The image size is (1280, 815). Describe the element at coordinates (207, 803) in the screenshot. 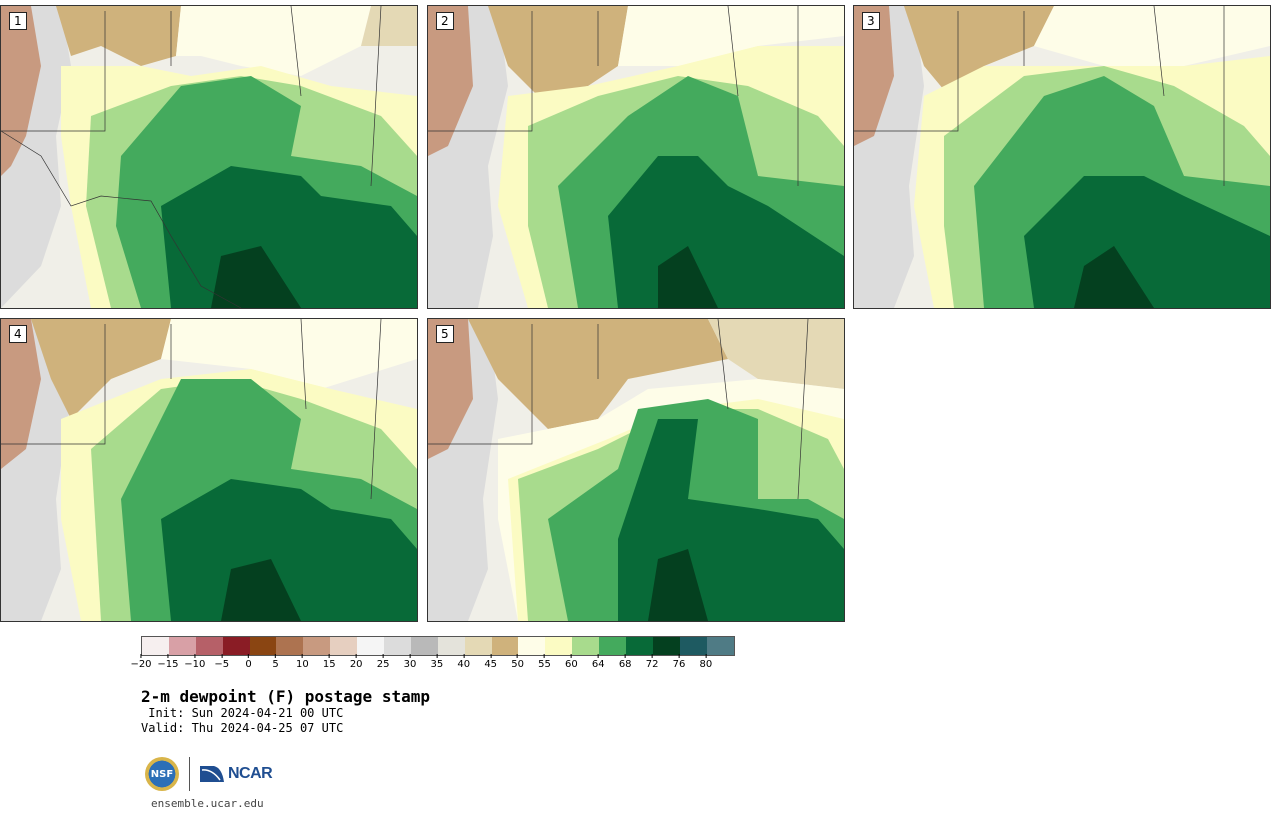

I see `footer-url: ensemble.ucar.edu` at that location.